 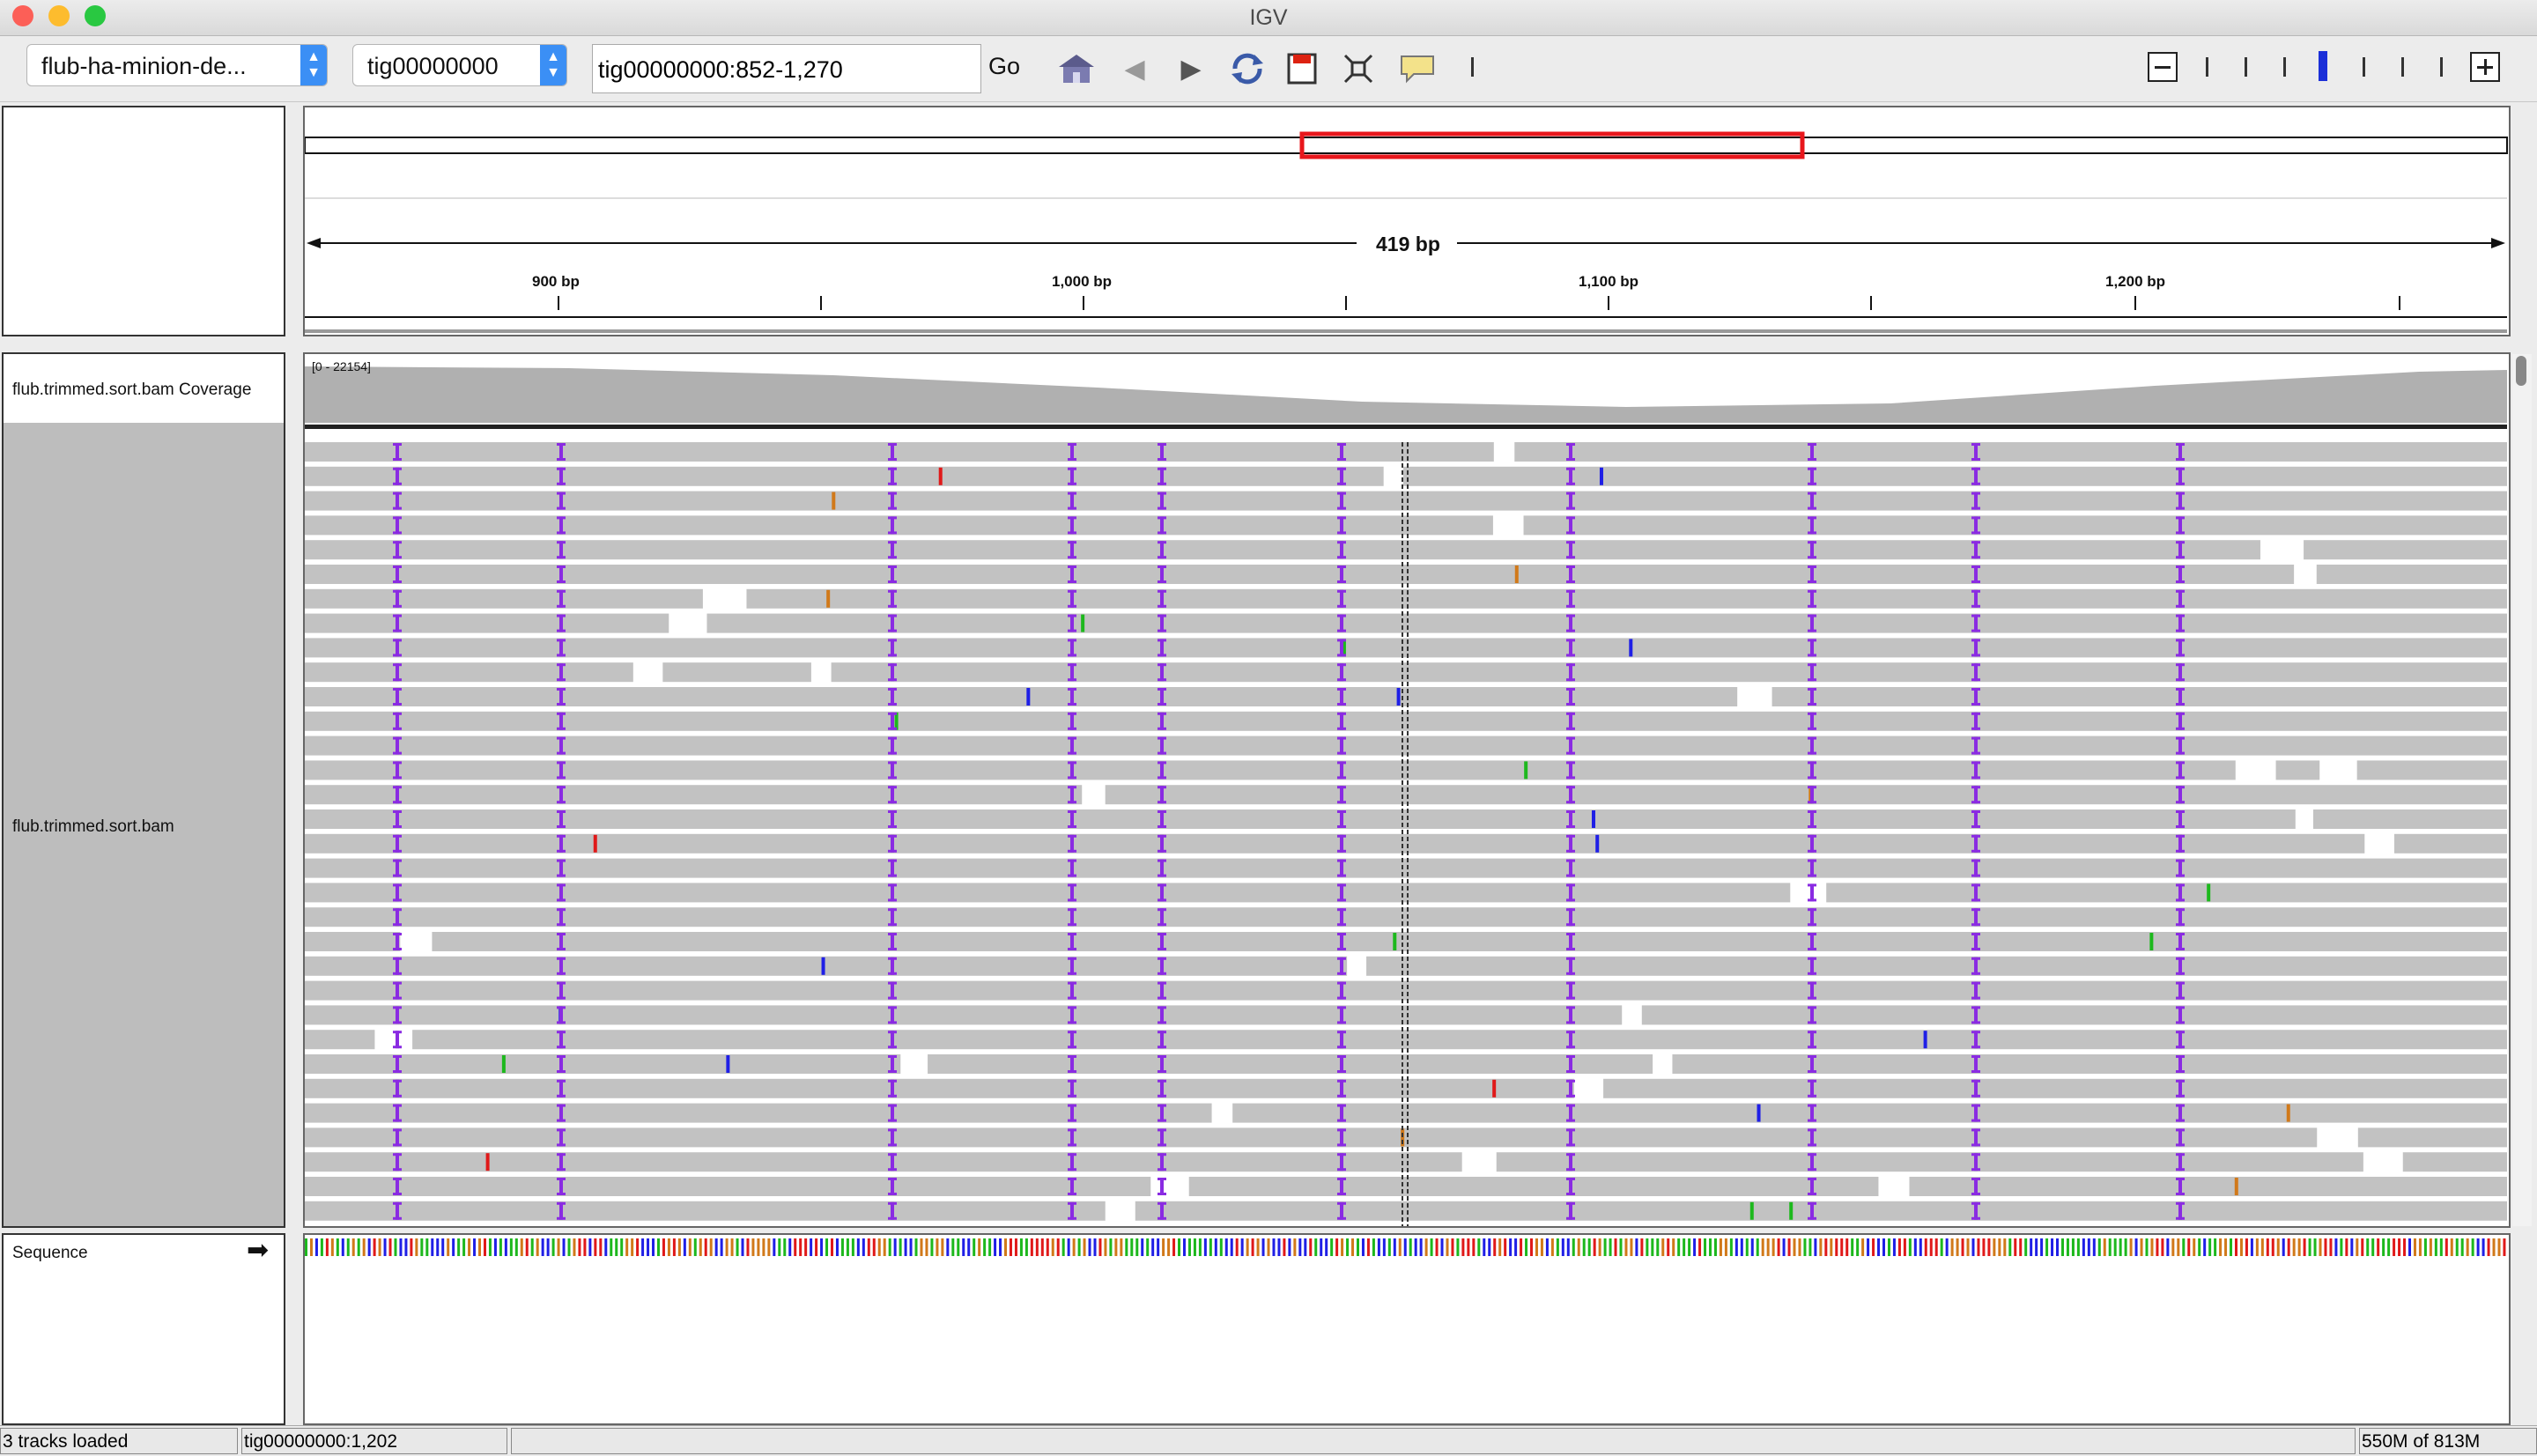 What do you see at coordinates (1302, 68) in the screenshot?
I see `region-of-interest-icon` at bounding box center [1302, 68].